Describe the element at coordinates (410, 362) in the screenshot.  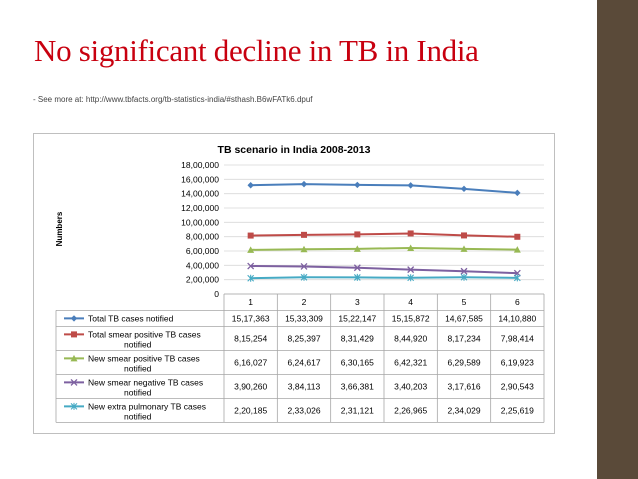
I see `data-label: 6,42,321` at that location.